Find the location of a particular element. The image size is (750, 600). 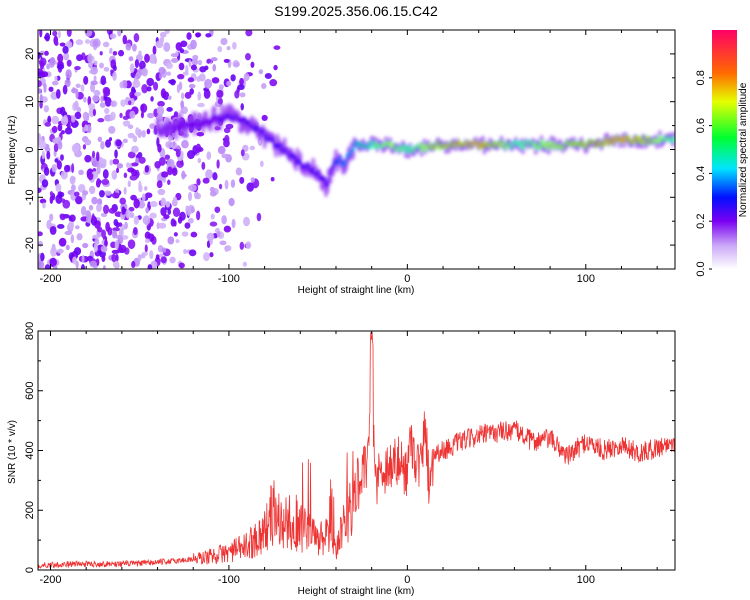

snr-ytick-label: 0 is located at coordinates (30, 570).